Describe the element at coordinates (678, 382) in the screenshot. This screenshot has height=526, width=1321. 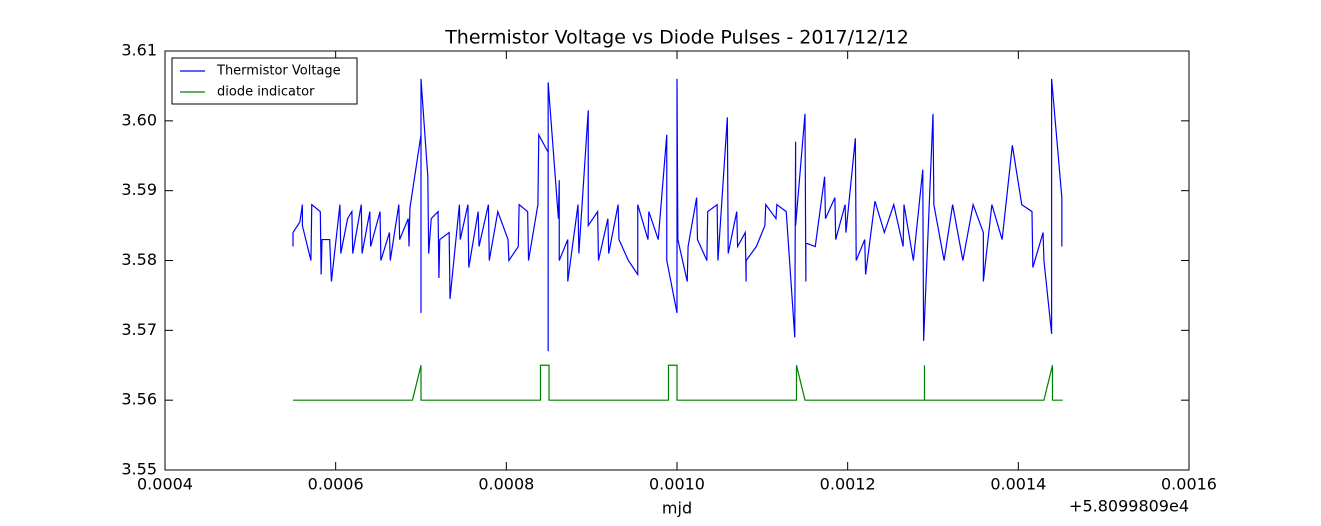
I see `series-line` at that location.